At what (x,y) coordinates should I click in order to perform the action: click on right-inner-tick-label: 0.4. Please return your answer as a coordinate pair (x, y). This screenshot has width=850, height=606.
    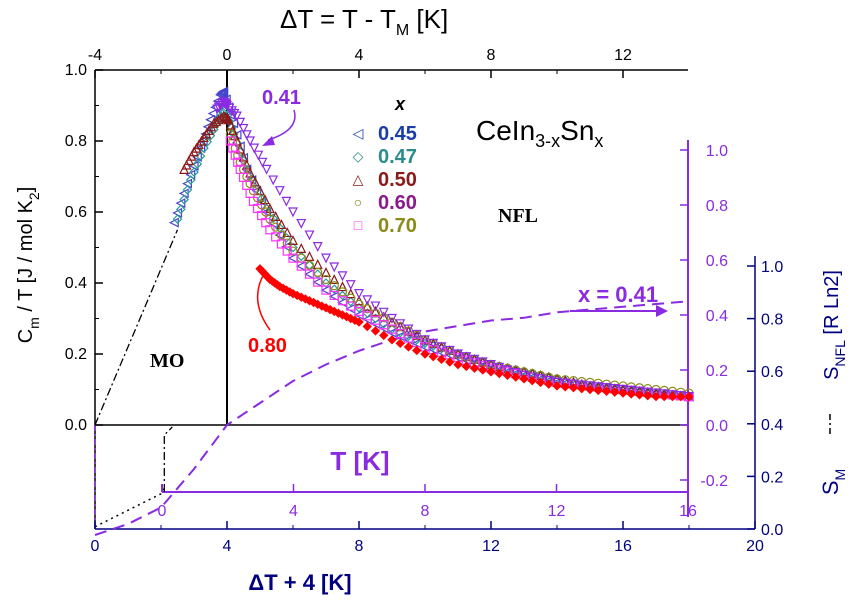
    Looking at the image, I should click on (717, 316).